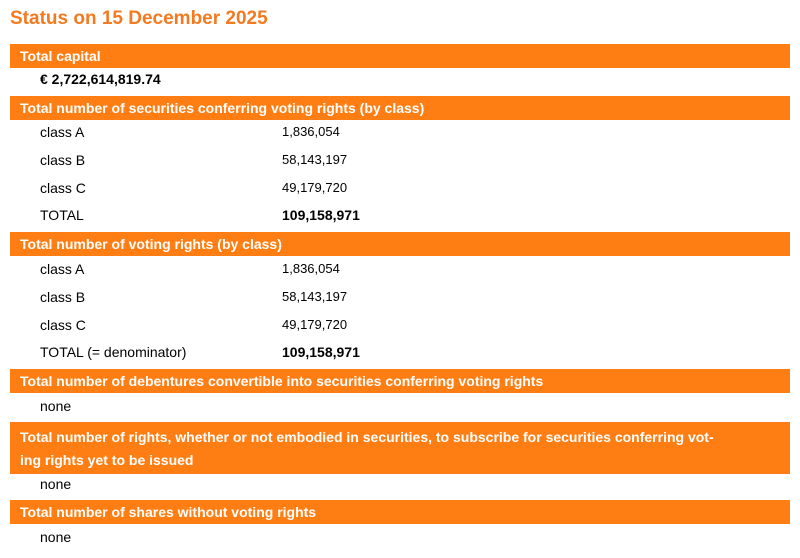 Image resolution: width=800 pixels, height=558 pixels. I want to click on page-title: Status on 15 December 2025, so click(139, 18).